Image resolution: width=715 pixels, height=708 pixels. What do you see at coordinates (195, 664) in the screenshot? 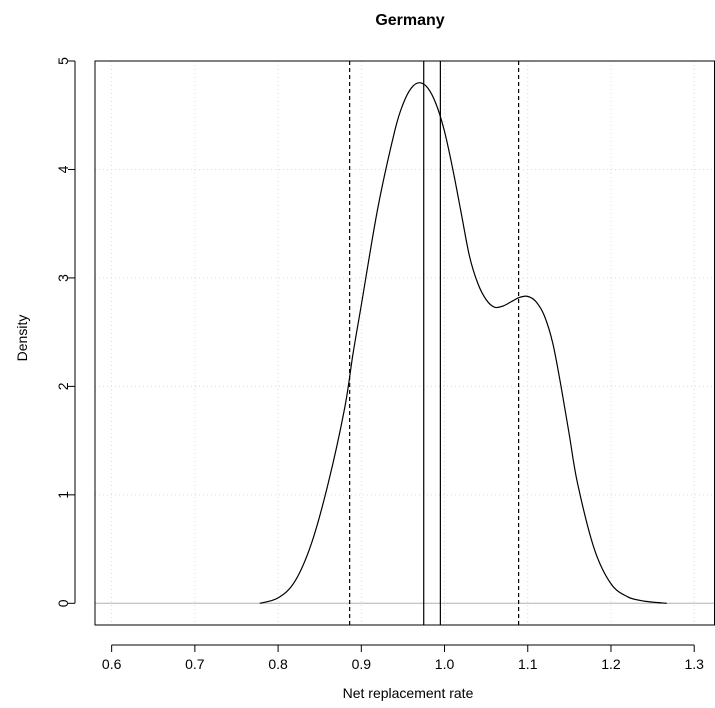
I see `x-tick-label-1: 0.7` at bounding box center [195, 664].